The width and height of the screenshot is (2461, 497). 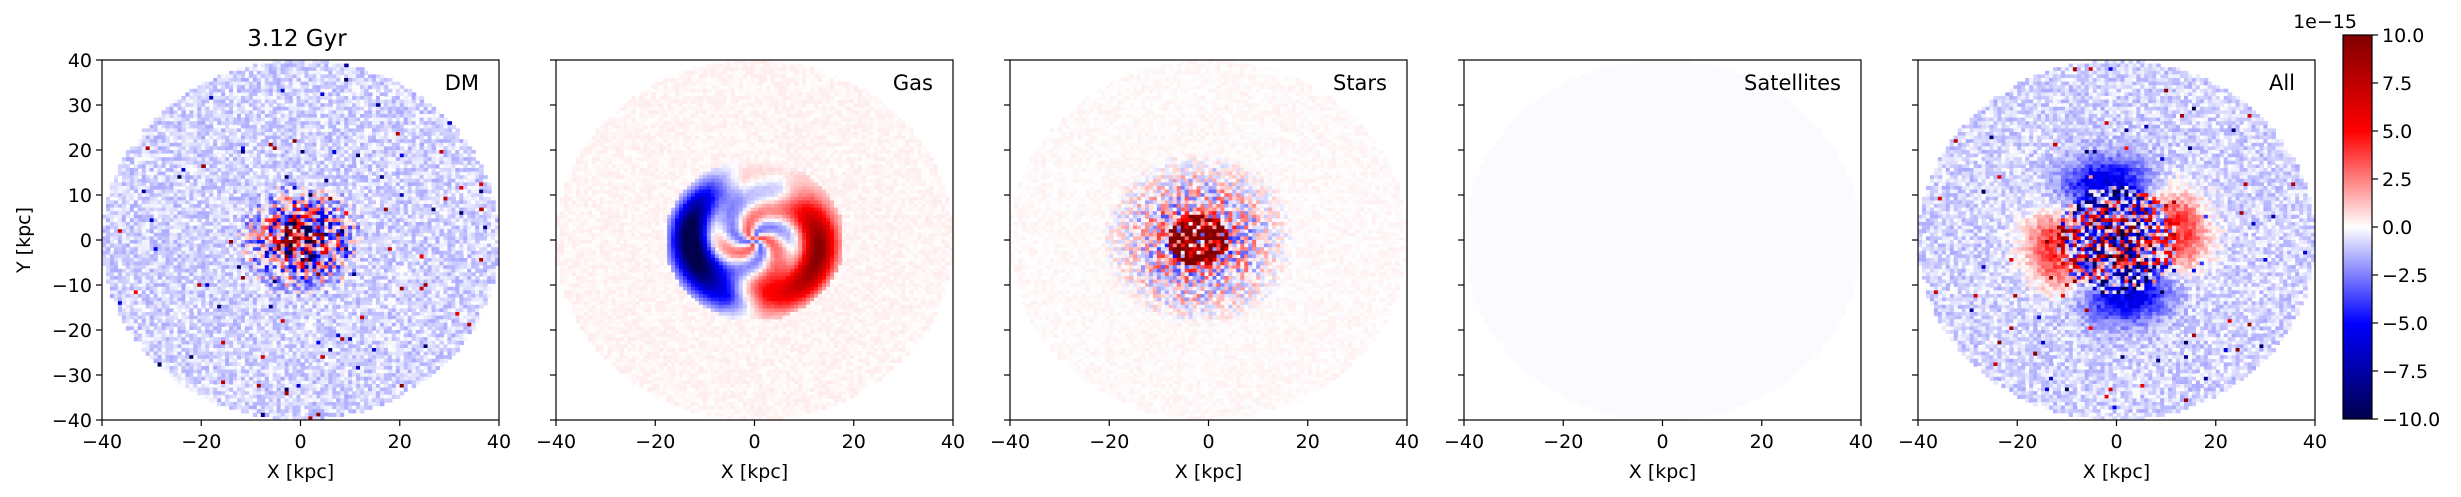 I want to click on panel-satellites: Satellites −40 −20 0 20 40 X [kpc], so click(x=1658, y=271).